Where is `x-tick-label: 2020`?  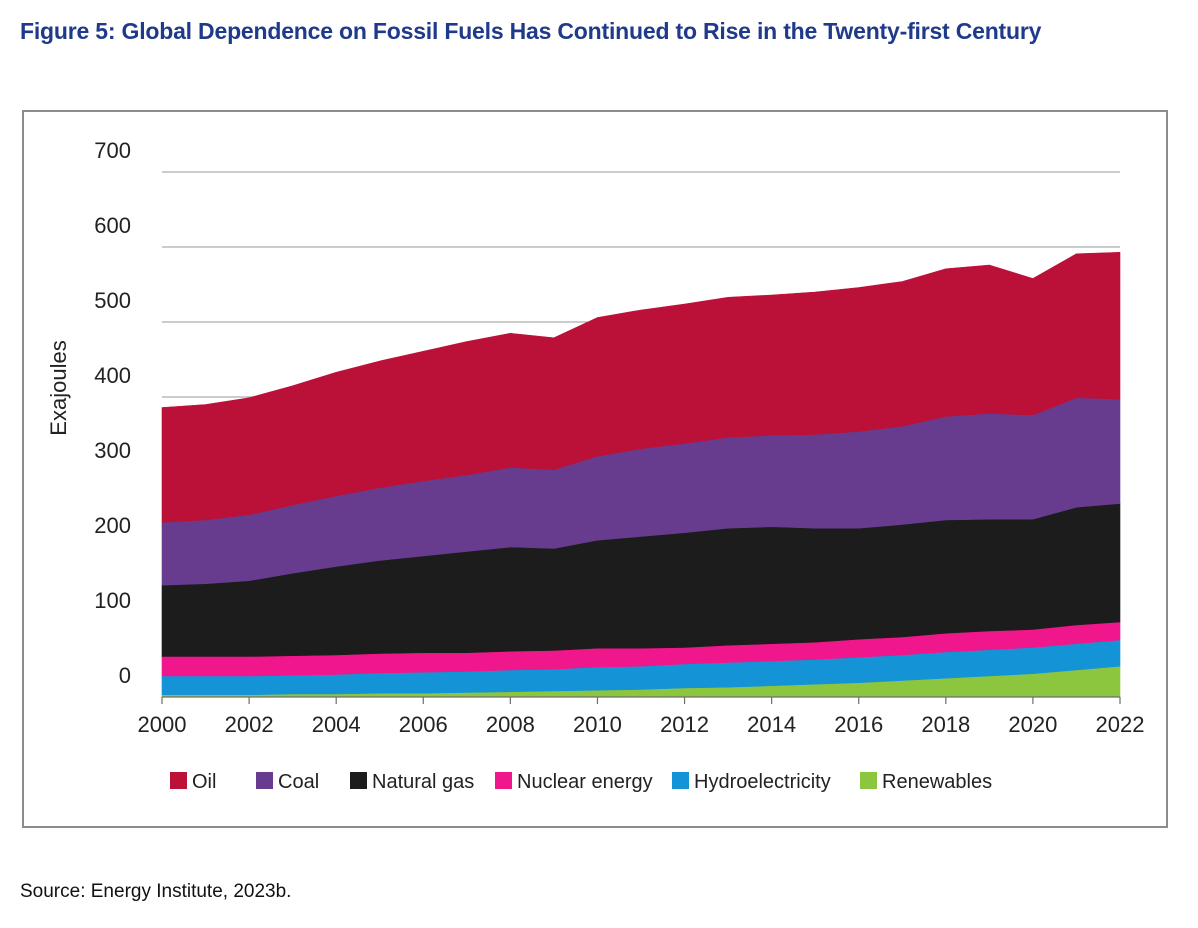
x-tick-label: 2020 is located at coordinates (1032, 724).